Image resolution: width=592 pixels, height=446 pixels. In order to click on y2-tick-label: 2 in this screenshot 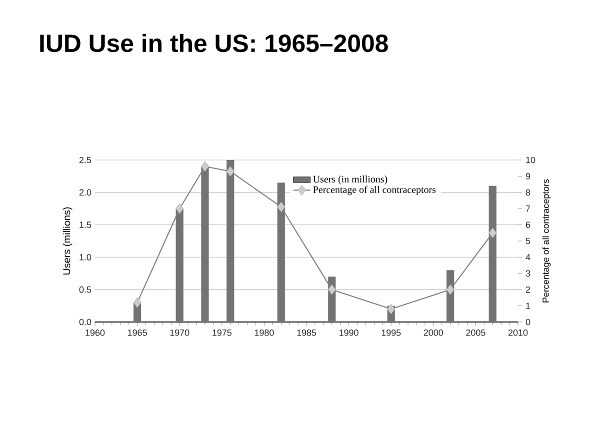, I will do `click(528, 289)`.